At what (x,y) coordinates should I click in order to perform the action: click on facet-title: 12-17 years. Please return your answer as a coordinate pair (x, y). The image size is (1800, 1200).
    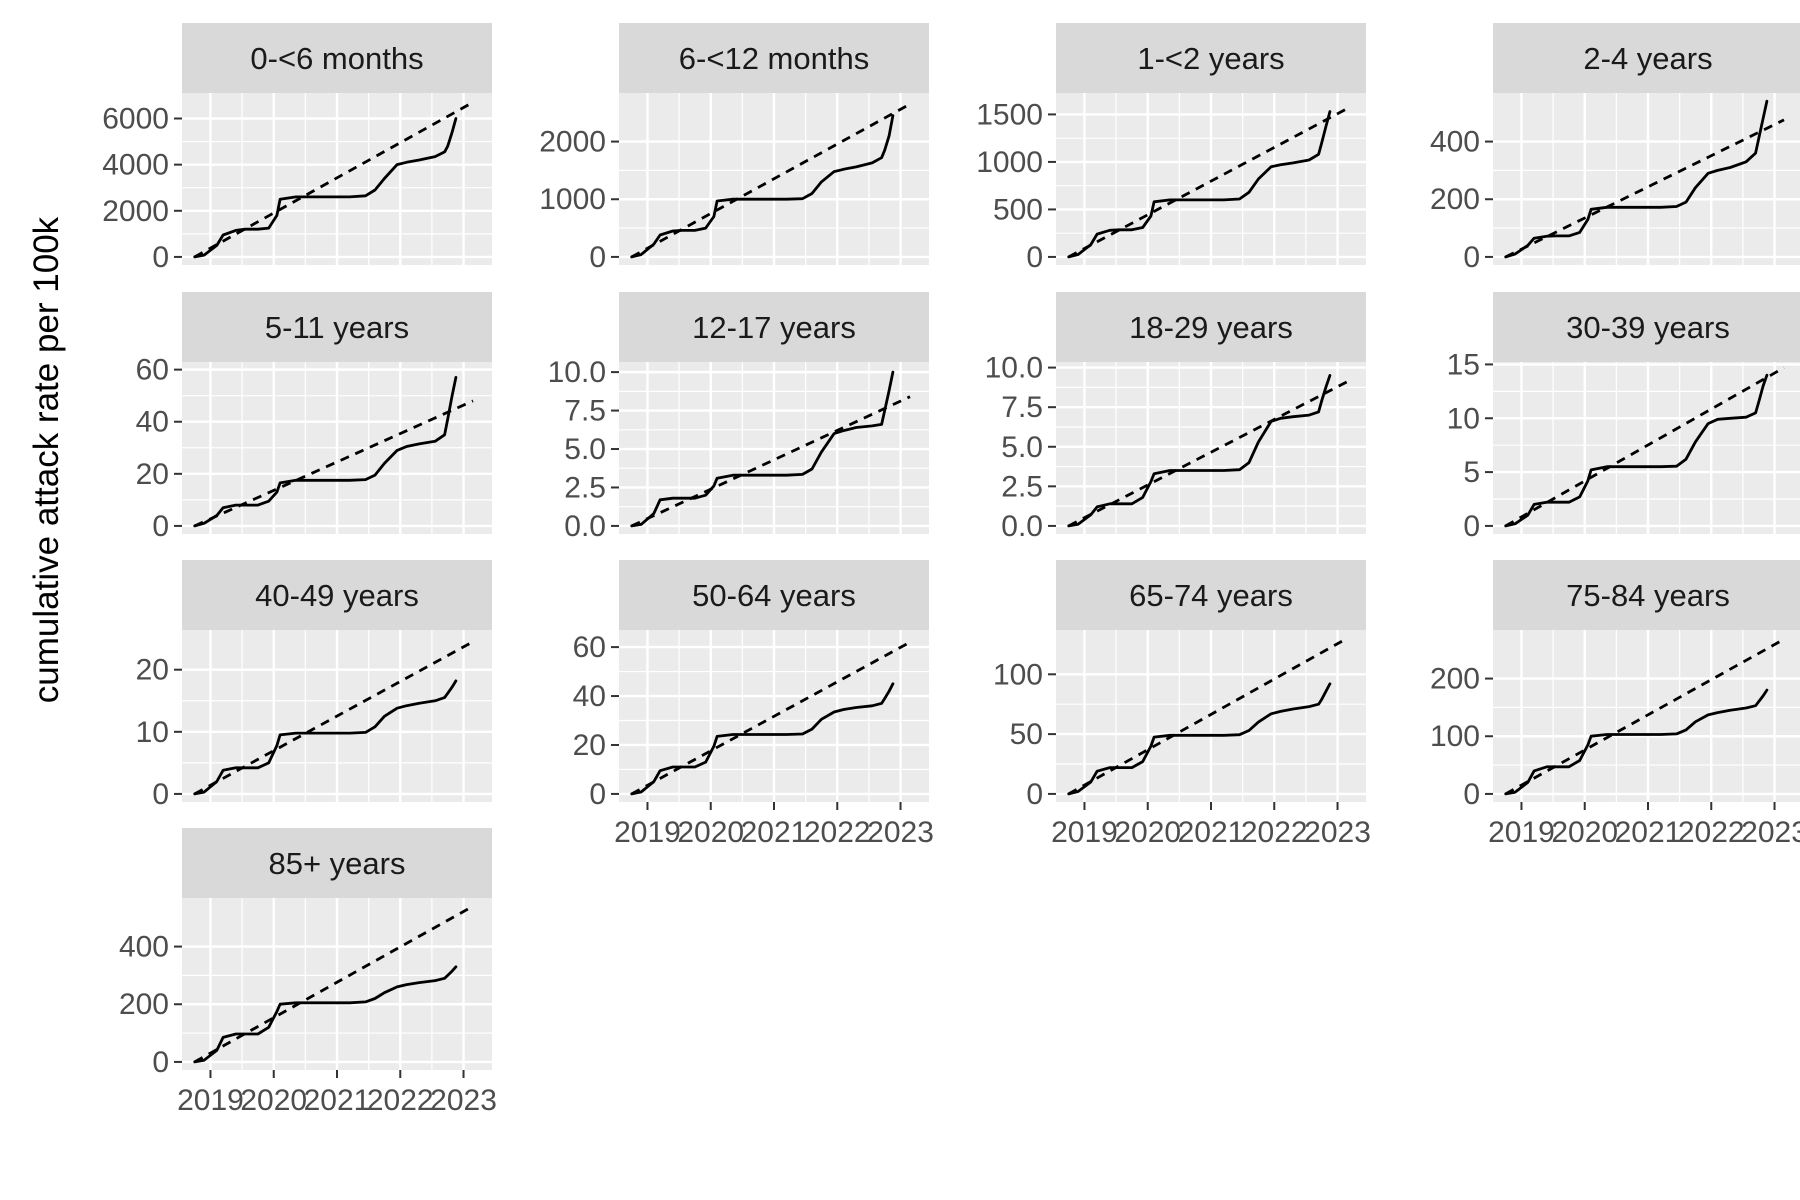
    Looking at the image, I should click on (774, 327).